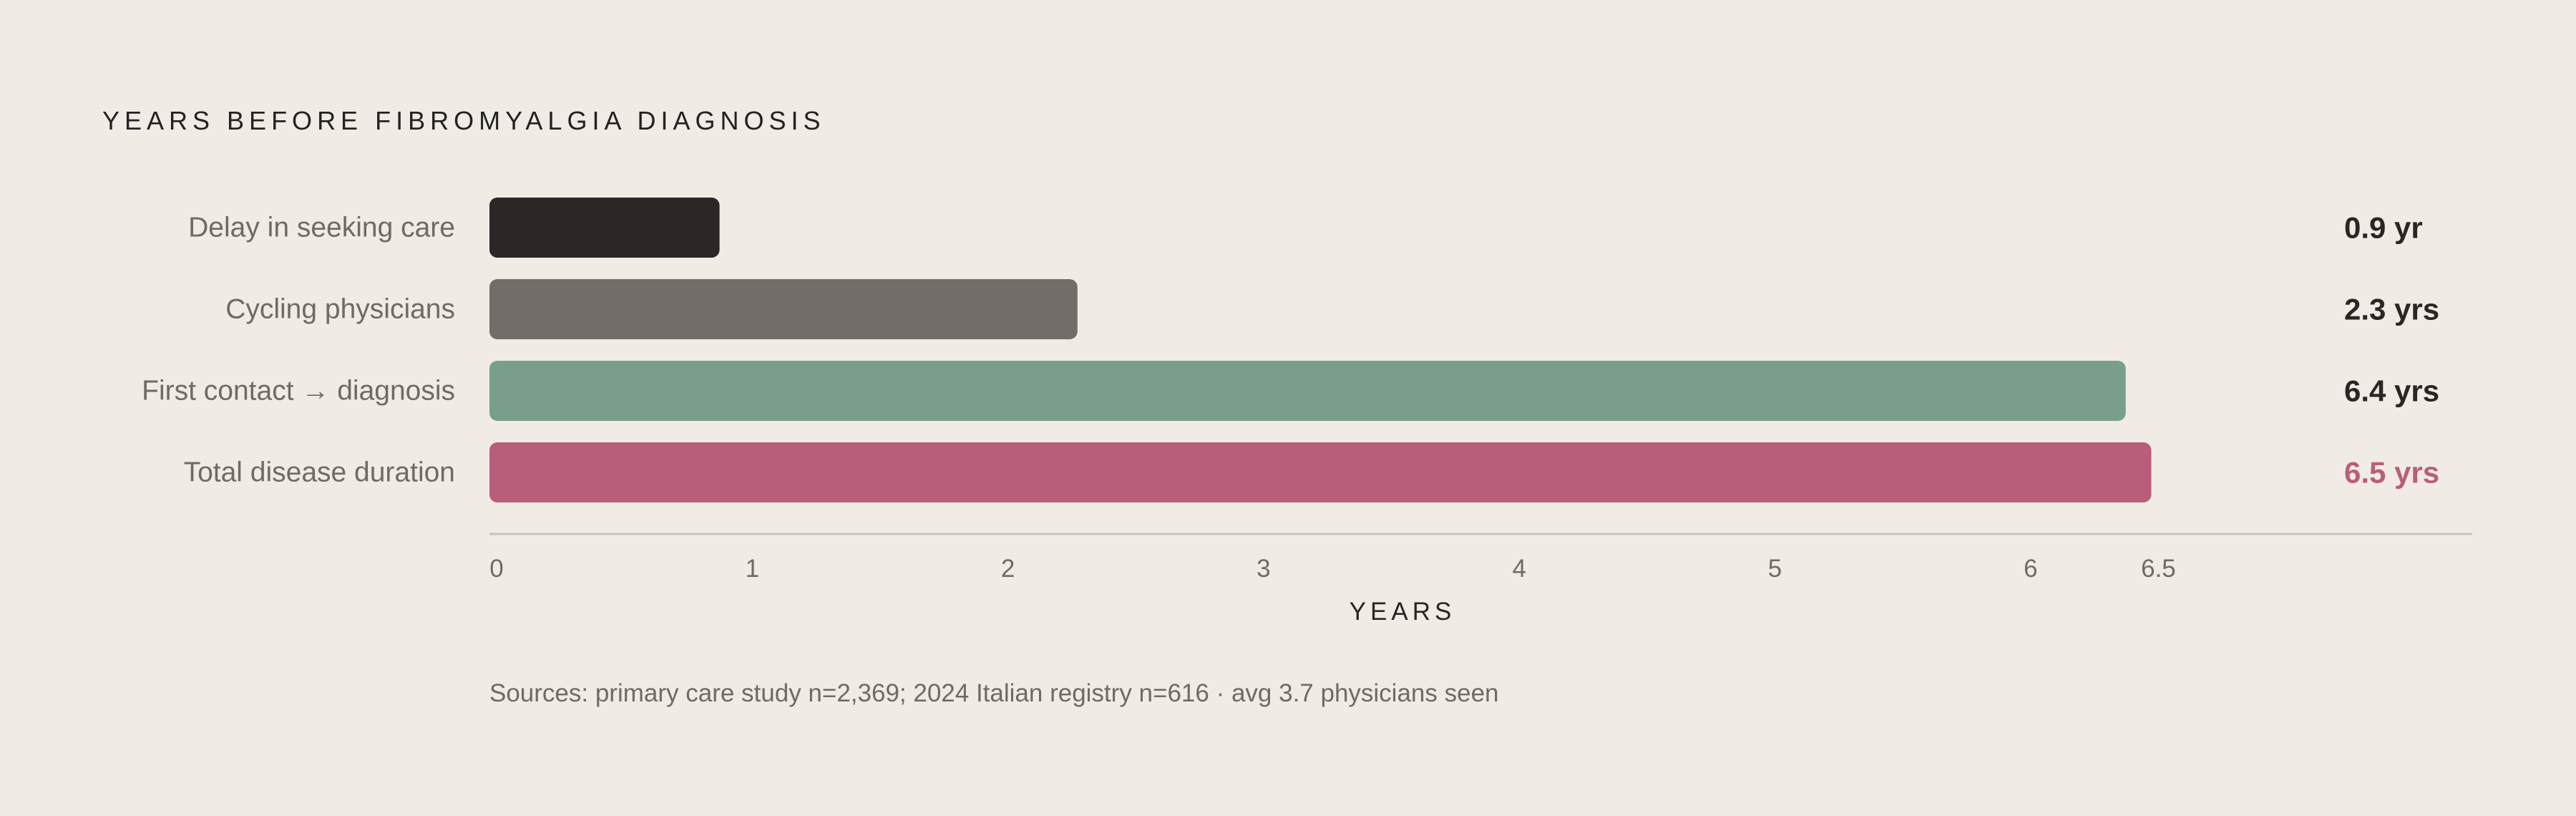  Describe the element at coordinates (2391, 309) in the screenshot. I see `value-label: 2.3 yrs` at that location.